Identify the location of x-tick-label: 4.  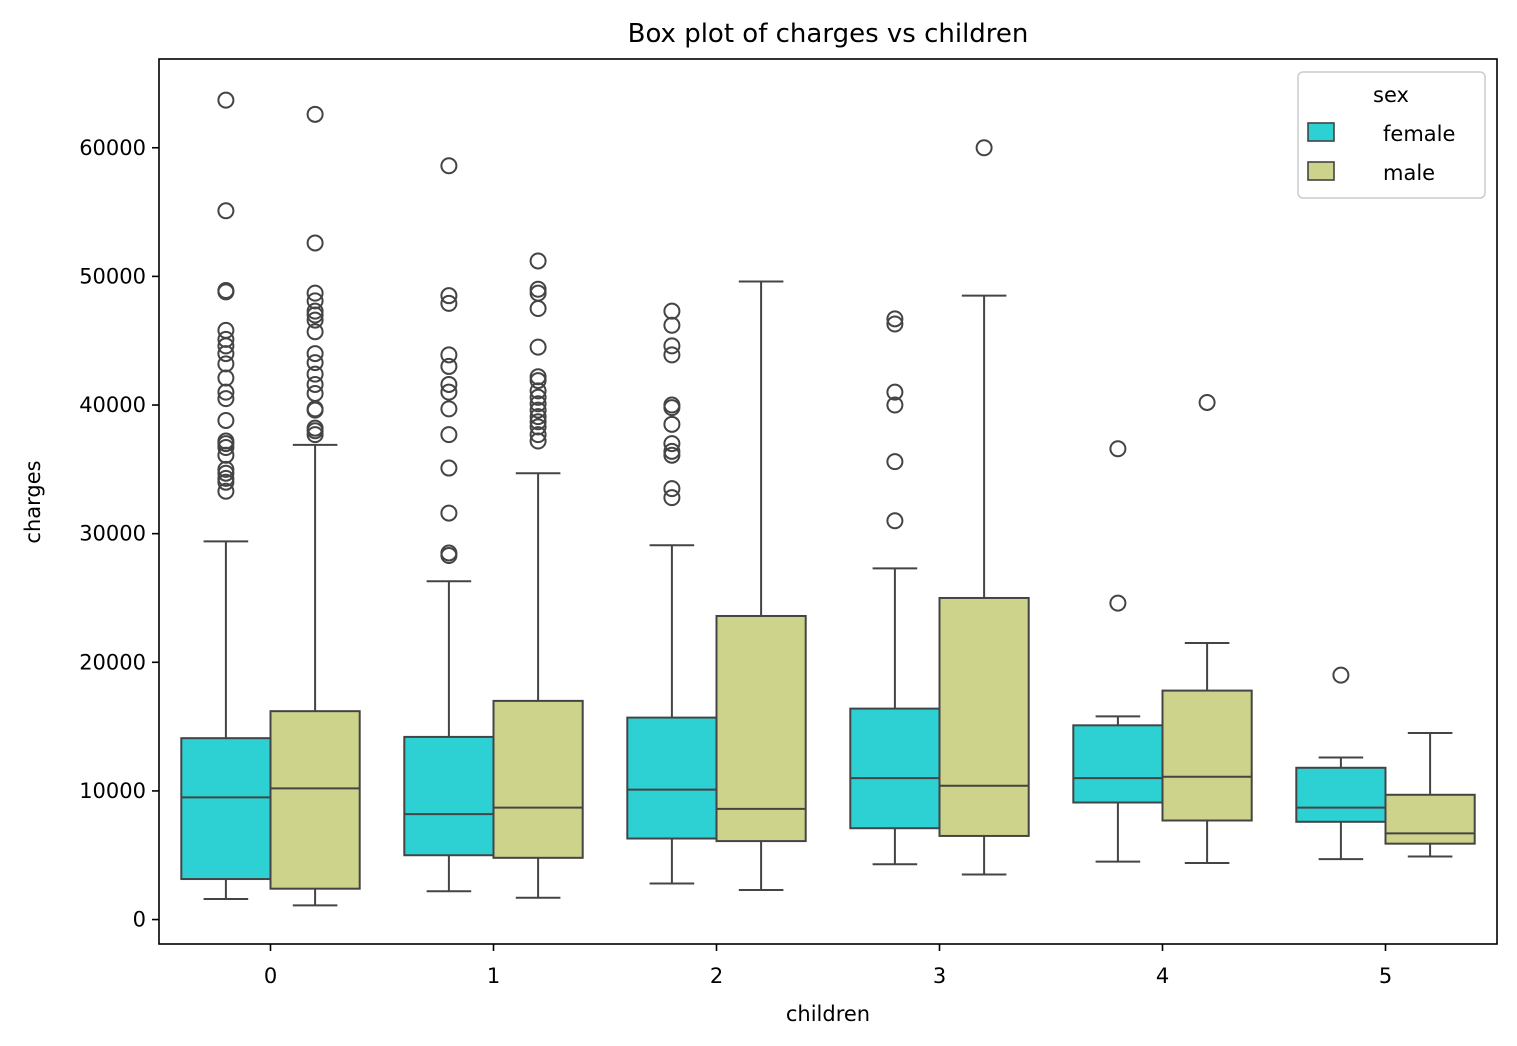
(1162, 976).